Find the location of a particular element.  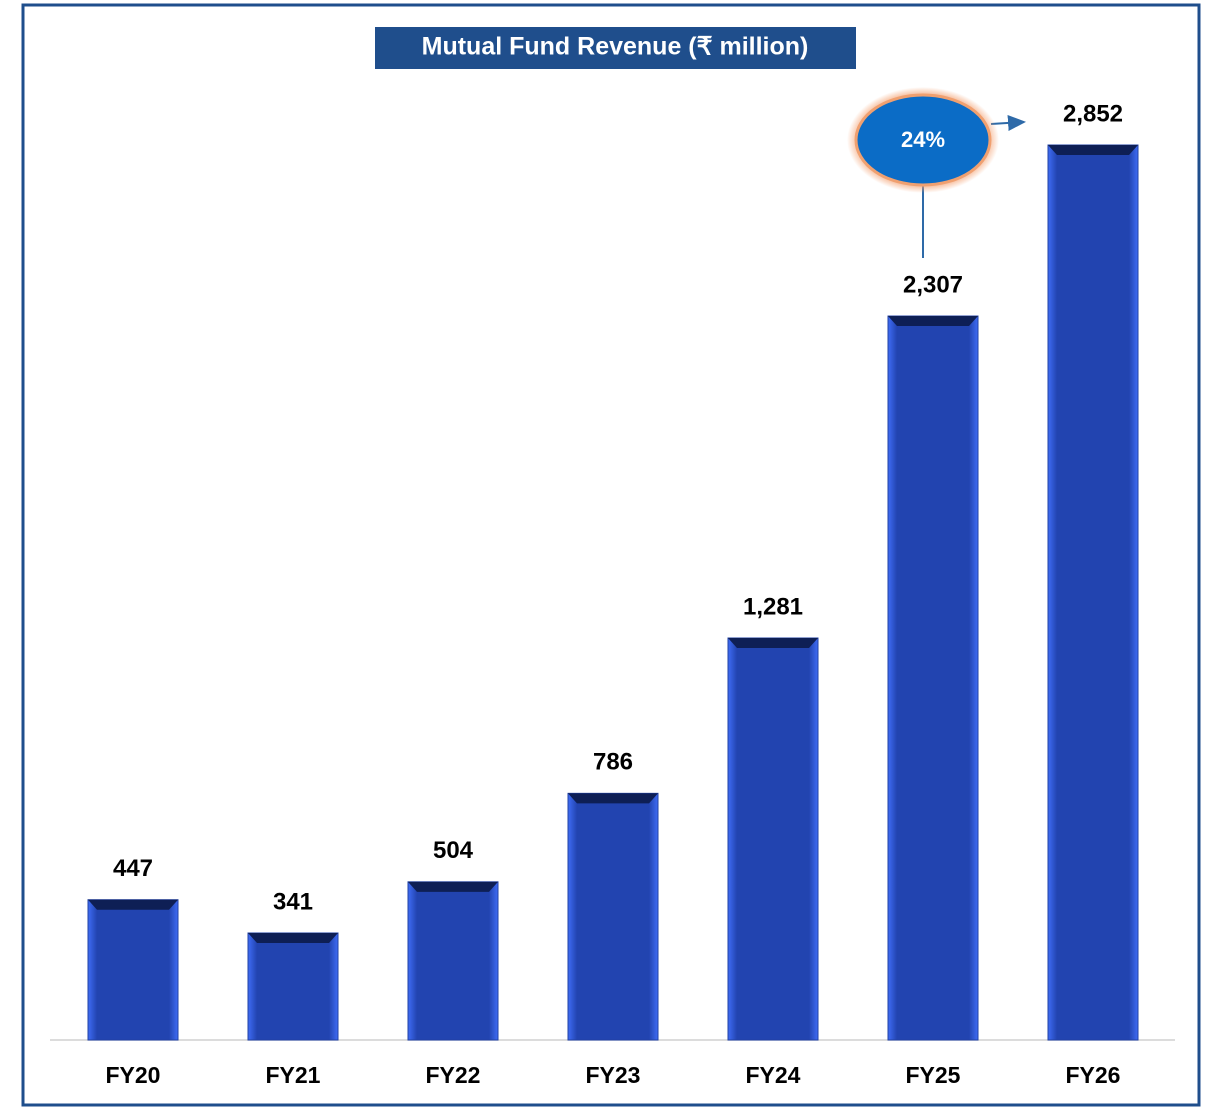

value-label: 2,307 is located at coordinates (933, 284).